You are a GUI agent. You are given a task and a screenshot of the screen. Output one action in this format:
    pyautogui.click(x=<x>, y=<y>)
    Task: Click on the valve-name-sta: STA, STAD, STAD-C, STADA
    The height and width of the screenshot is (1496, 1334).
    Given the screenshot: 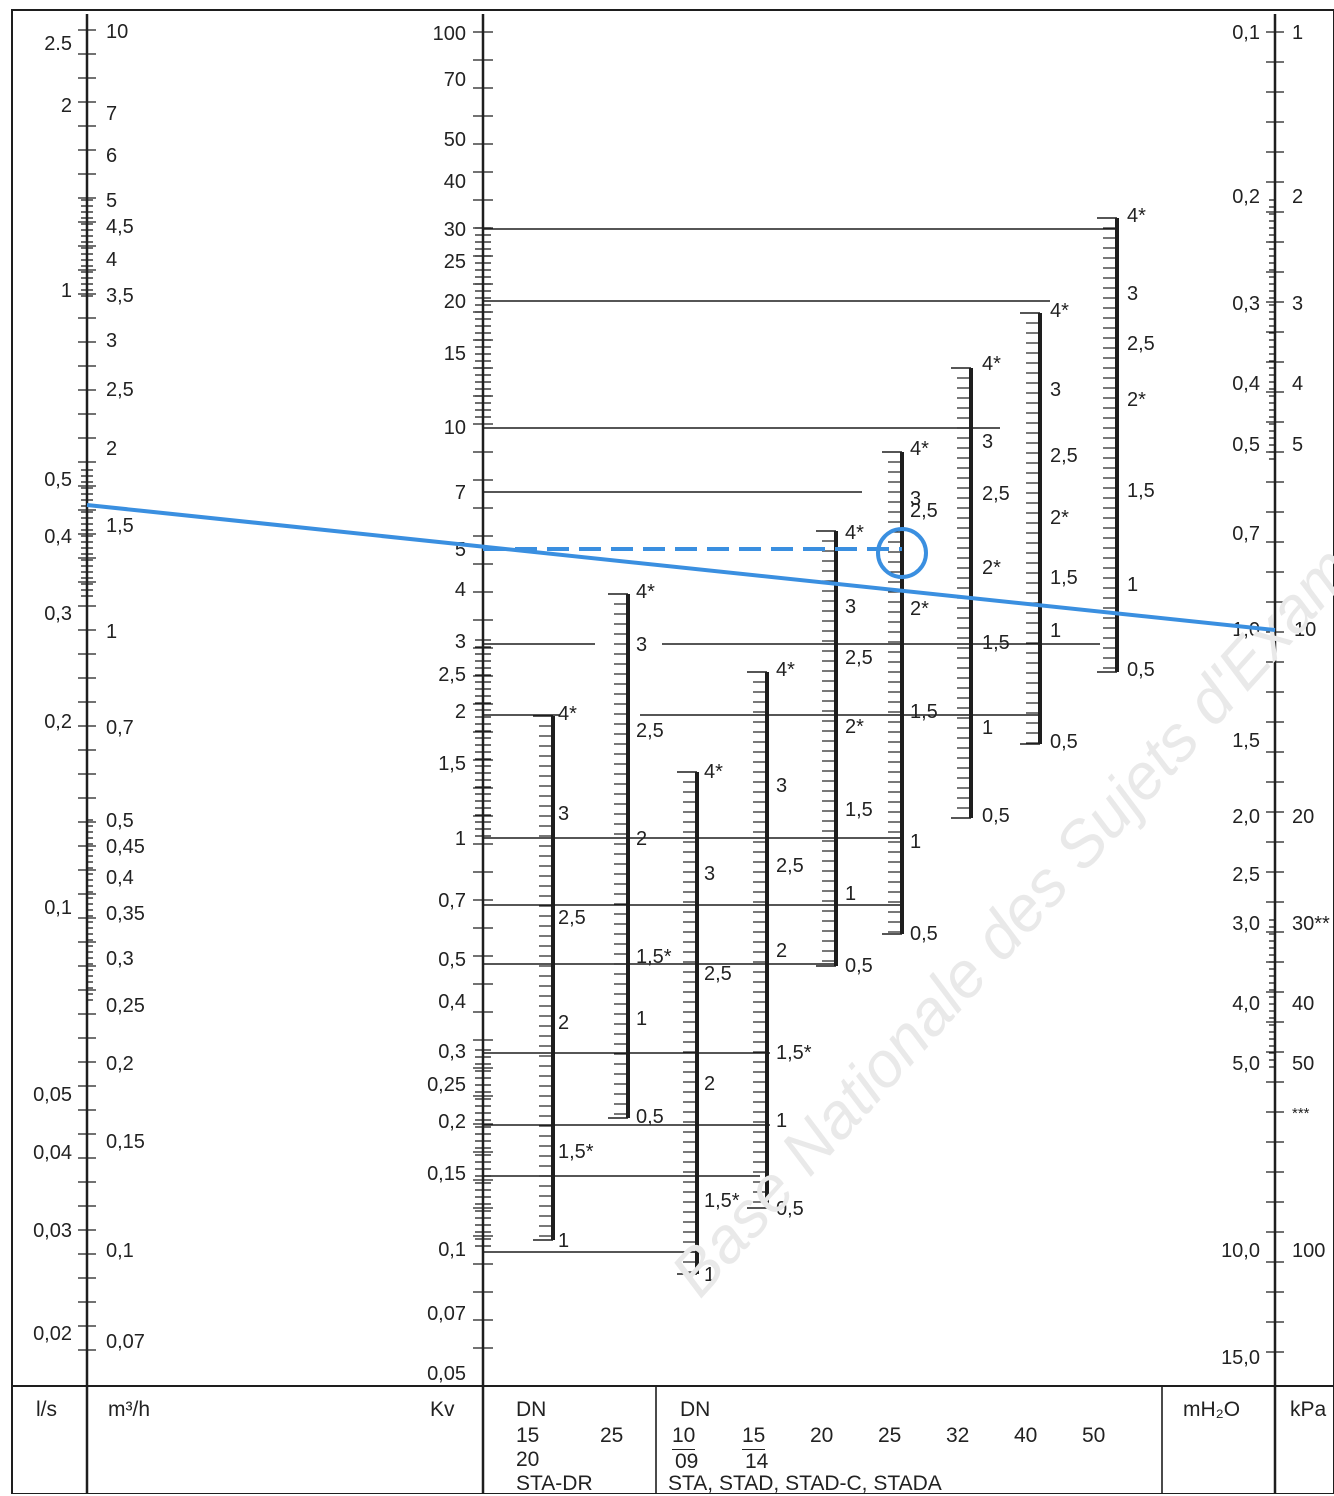 What is the action you would take?
    pyautogui.click(x=805, y=1483)
    